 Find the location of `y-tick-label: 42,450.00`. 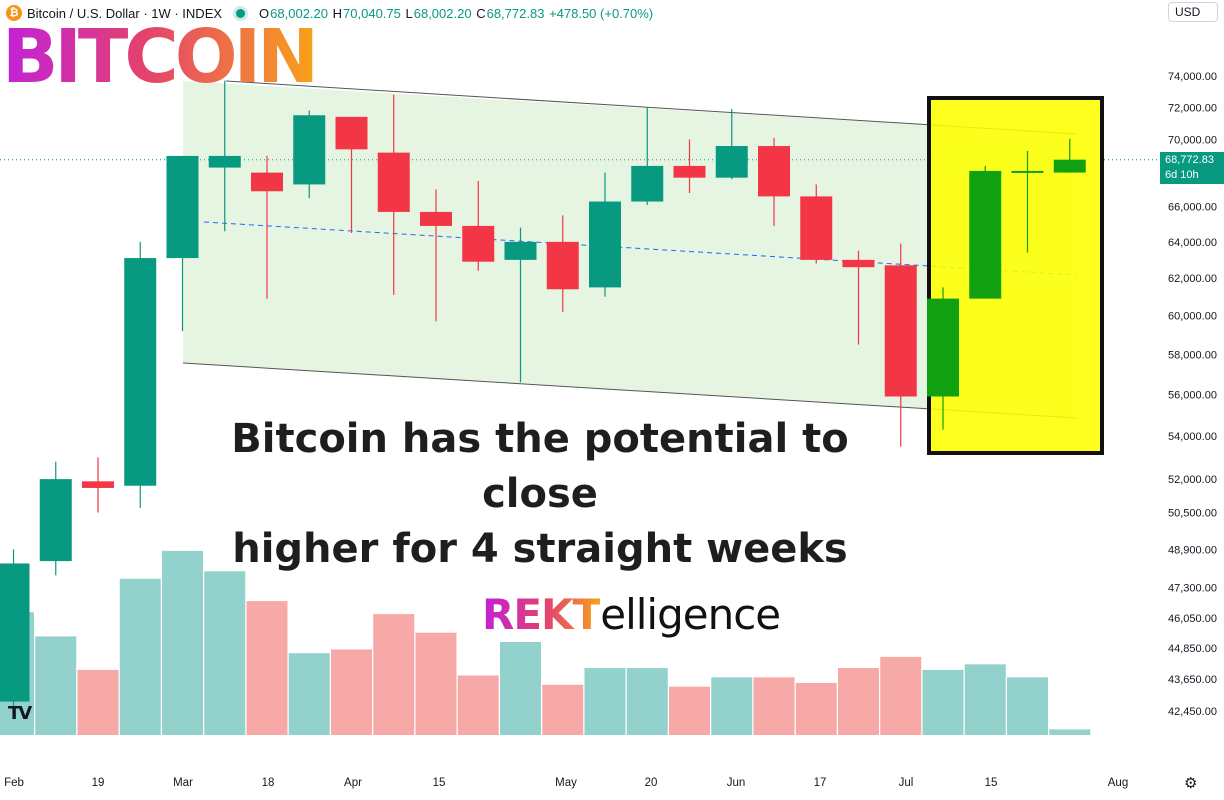

y-tick-label: 42,450.00 is located at coordinates (1192, 712).